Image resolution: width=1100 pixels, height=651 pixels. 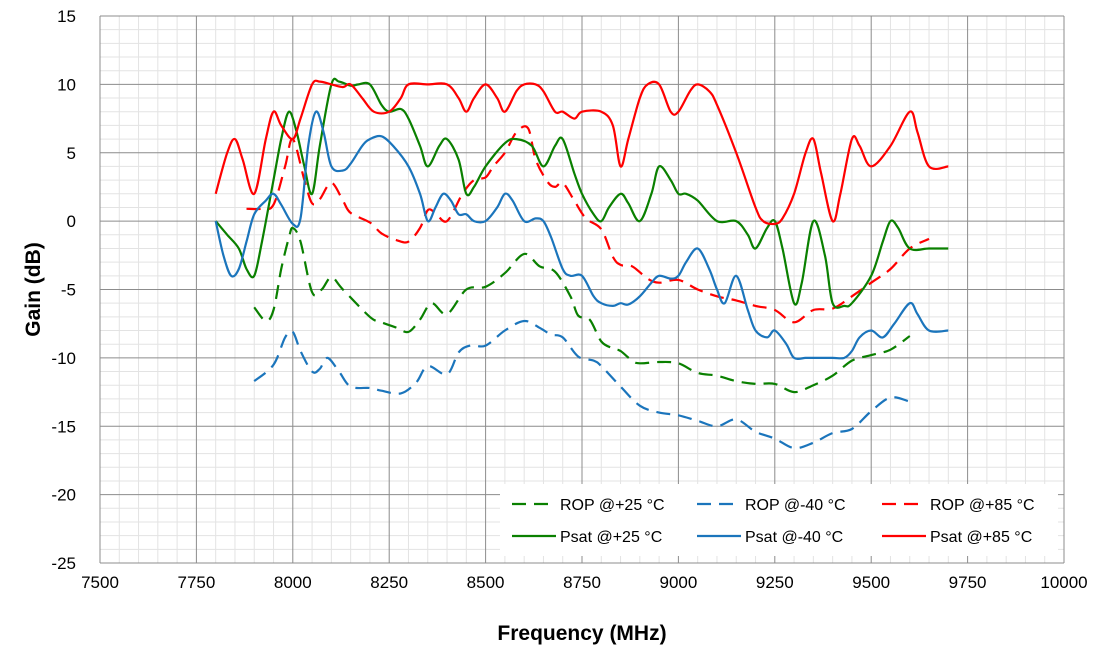 What do you see at coordinates (794, 537) in the screenshot?
I see `legend-label-4: Psat @-40 °C` at bounding box center [794, 537].